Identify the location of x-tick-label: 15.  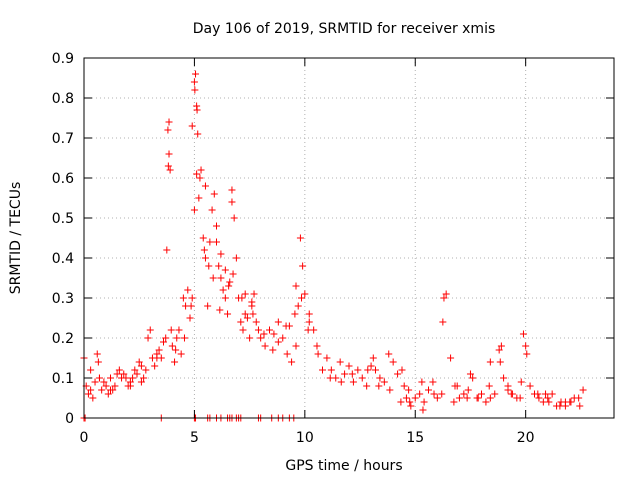
(415, 438).